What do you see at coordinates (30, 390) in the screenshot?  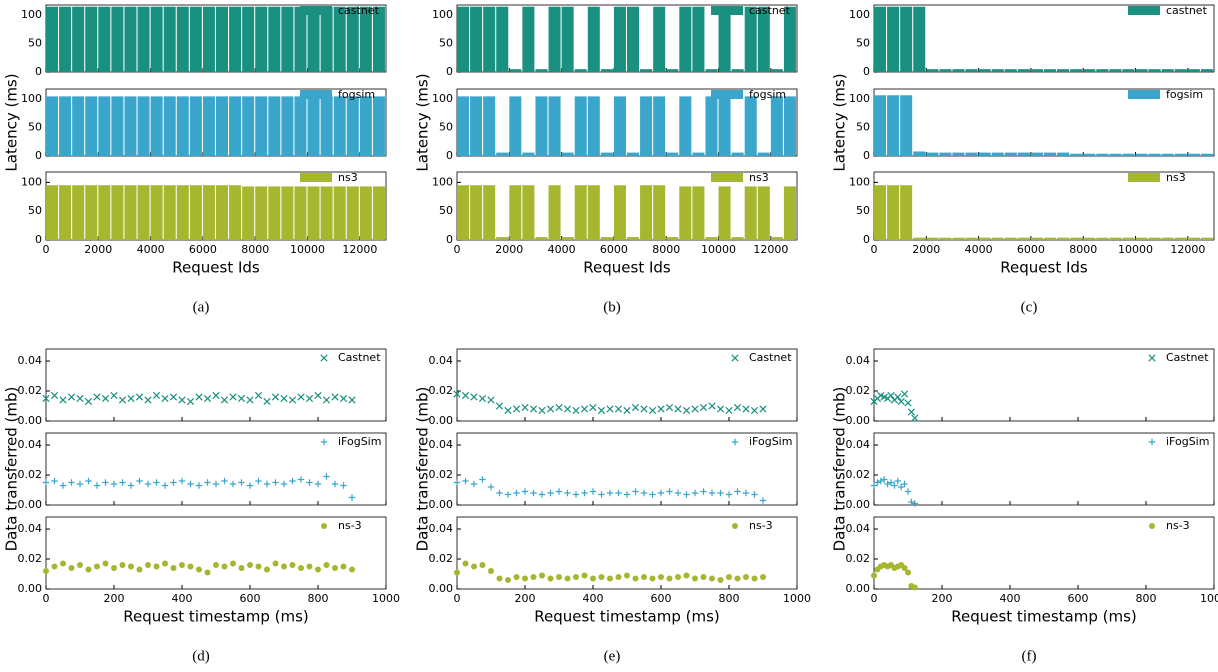 I see `y-tick-label: 0.02` at bounding box center [30, 390].